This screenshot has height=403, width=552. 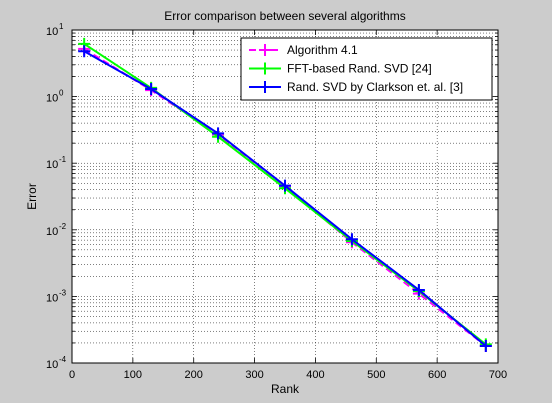 What do you see at coordinates (254, 375) in the screenshot?
I see `x-tick-label: 300` at bounding box center [254, 375].